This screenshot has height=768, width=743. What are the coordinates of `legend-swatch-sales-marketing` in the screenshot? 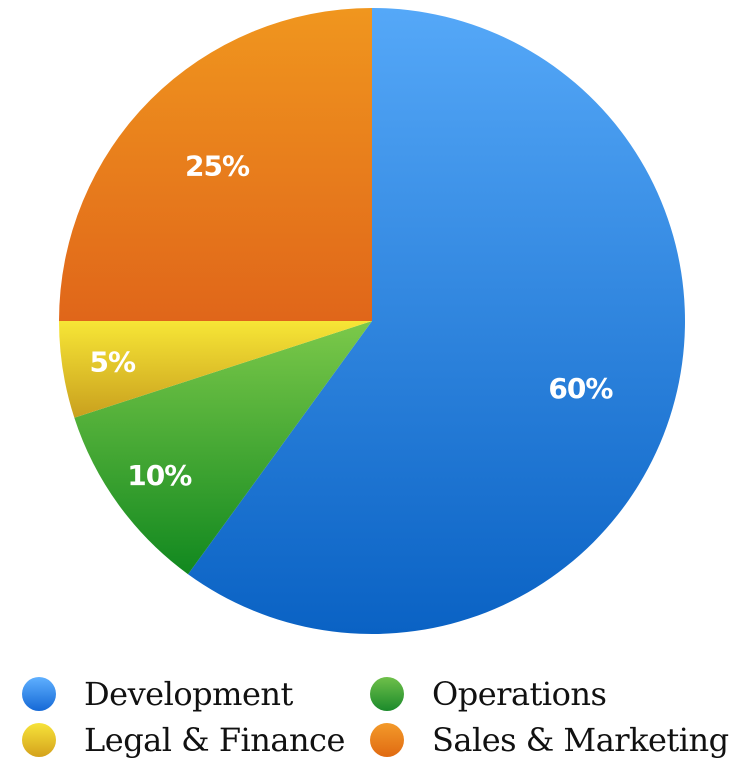 It's located at (387, 740).